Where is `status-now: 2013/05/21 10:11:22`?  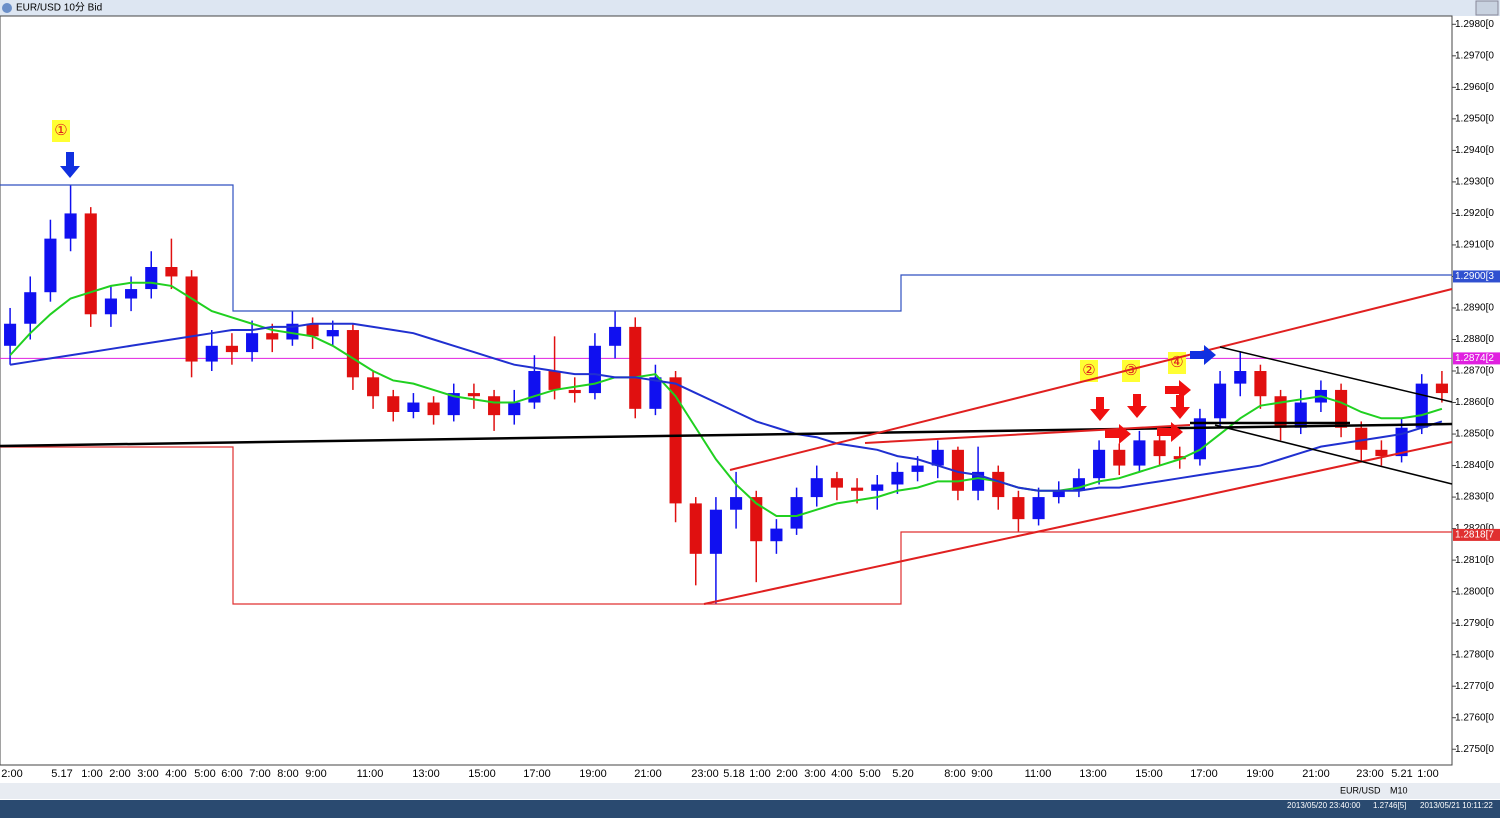 status-now: 2013/05/21 10:11:22 is located at coordinates (1456, 805).